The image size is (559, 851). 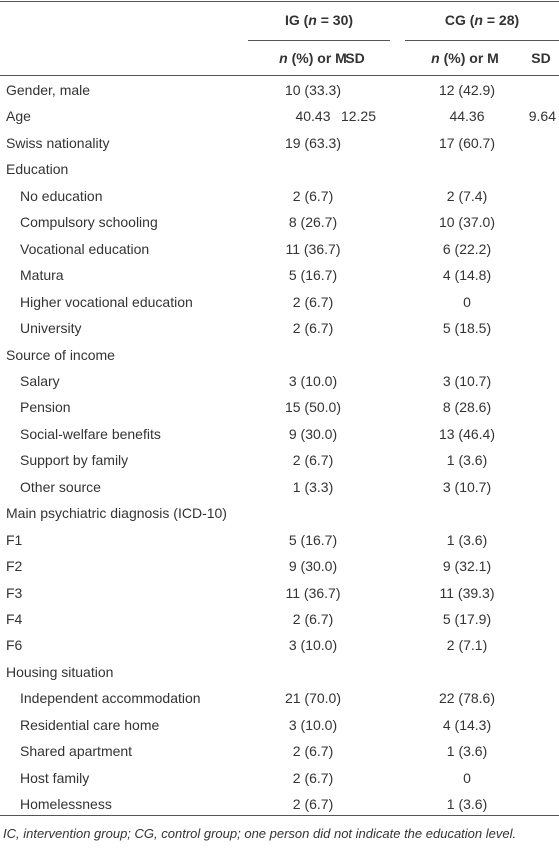 I want to click on row-label: Higher vocational education, so click(x=106, y=301).